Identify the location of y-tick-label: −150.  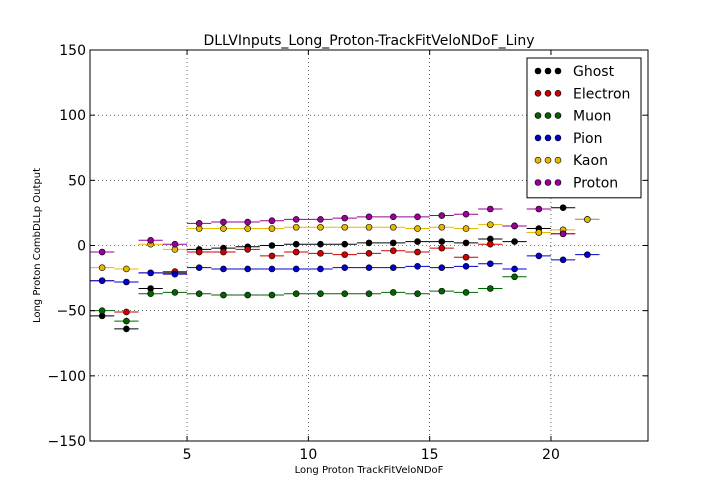
(67, 442).